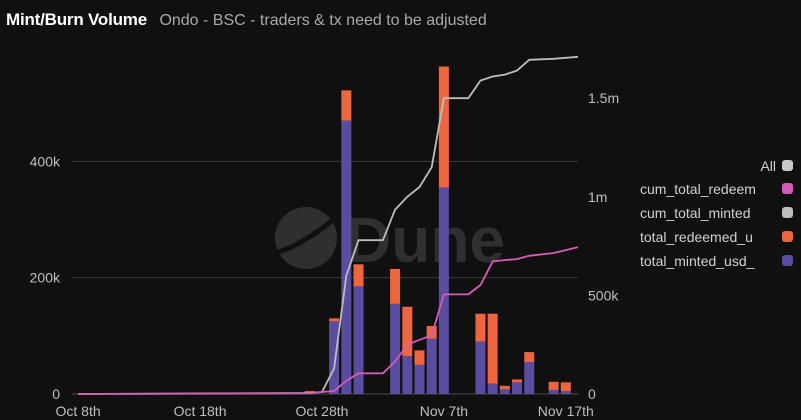  Describe the element at coordinates (566, 411) in the screenshot. I see `x-tick-label: Nov 17th` at that location.